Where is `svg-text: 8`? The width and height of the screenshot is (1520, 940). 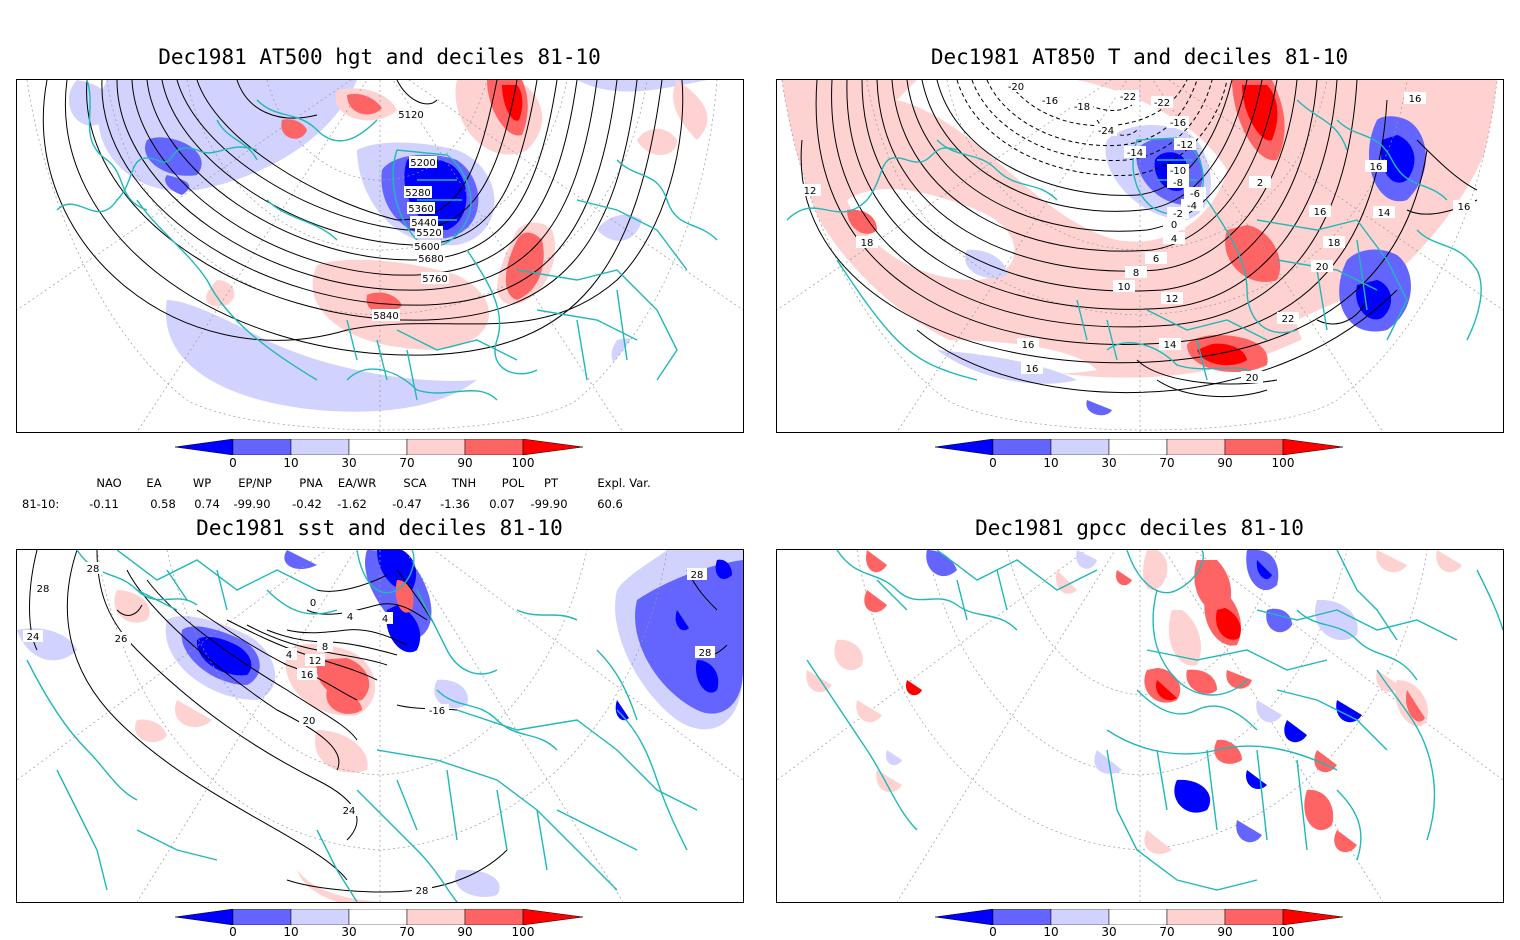 svg-text: 8 is located at coordinates (325, 647).